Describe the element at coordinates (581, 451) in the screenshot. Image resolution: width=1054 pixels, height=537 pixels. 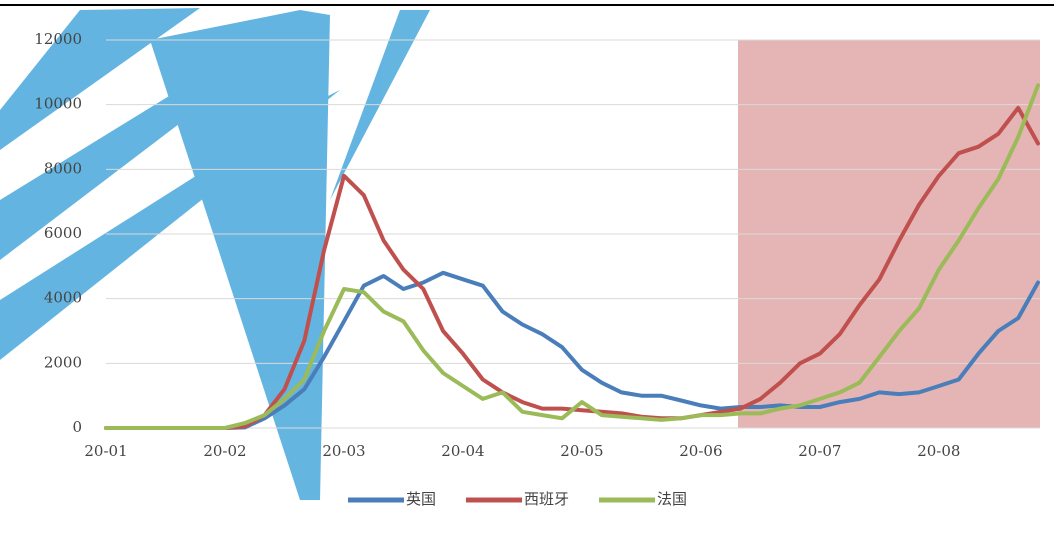
I see `x-tick-label: 20-05` at that location.